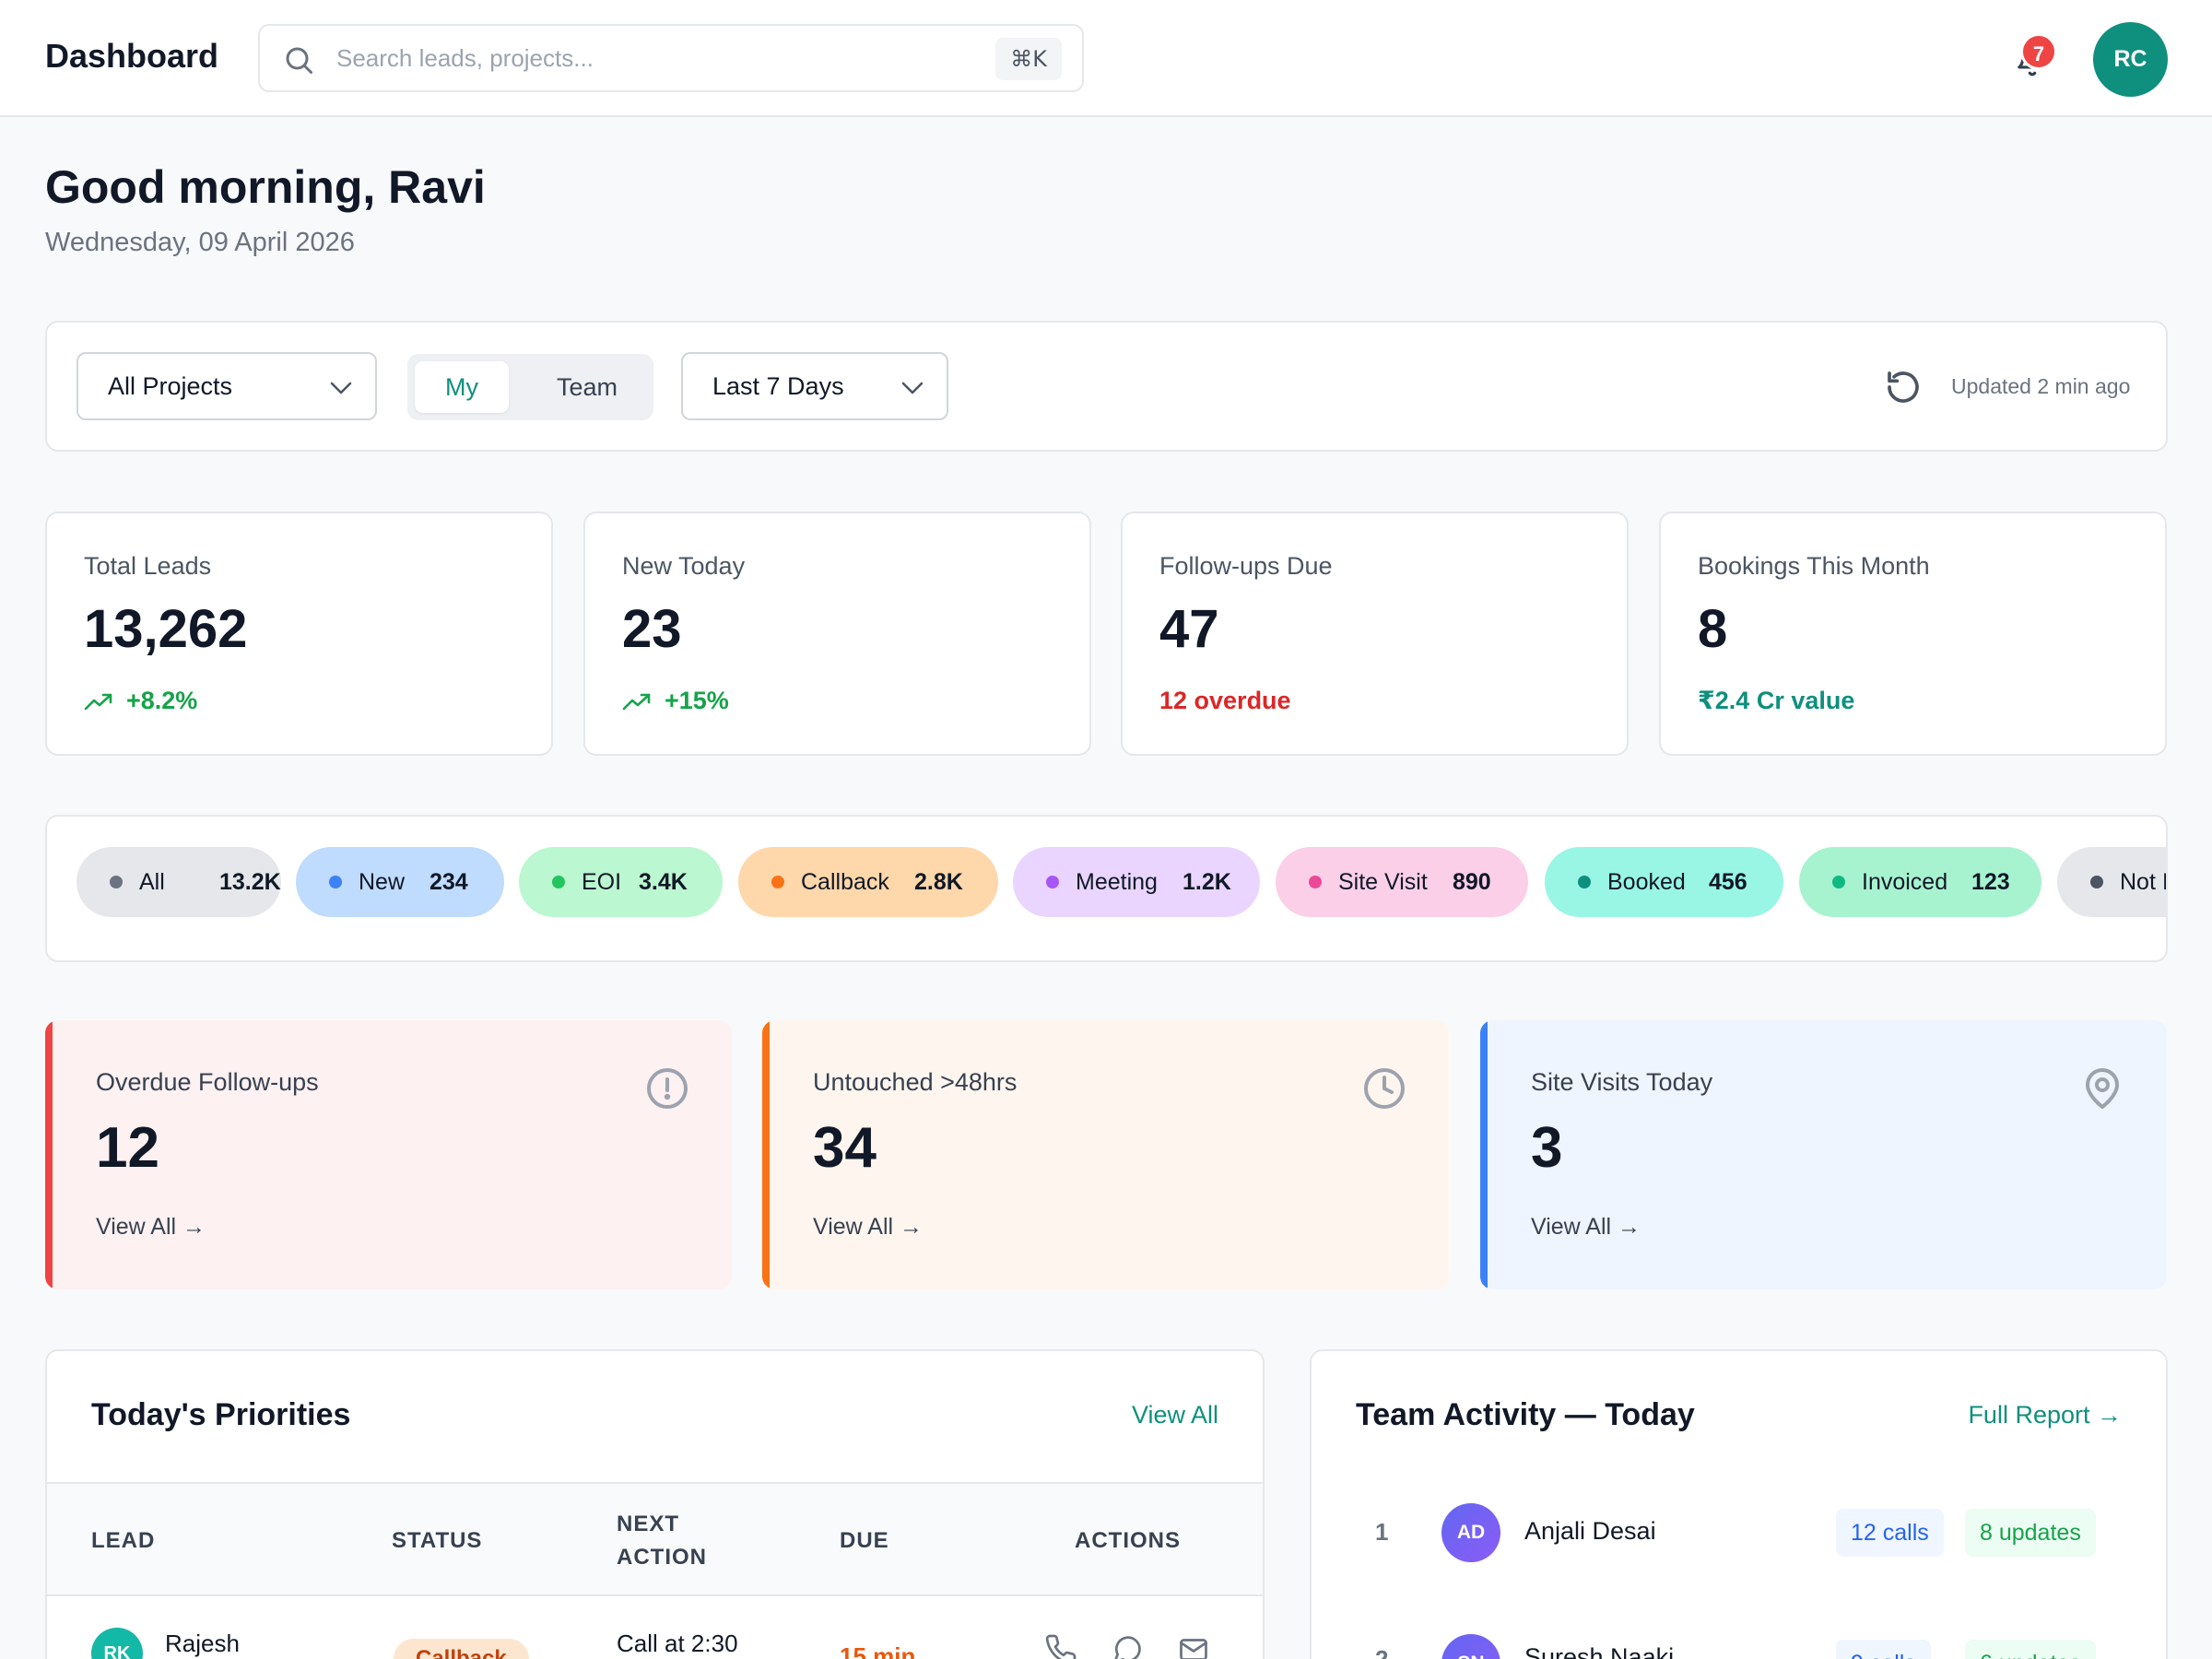  Describe the element at coordinates (2102, 1088) in the screenshot. I see `map-pin-icon` at that location.